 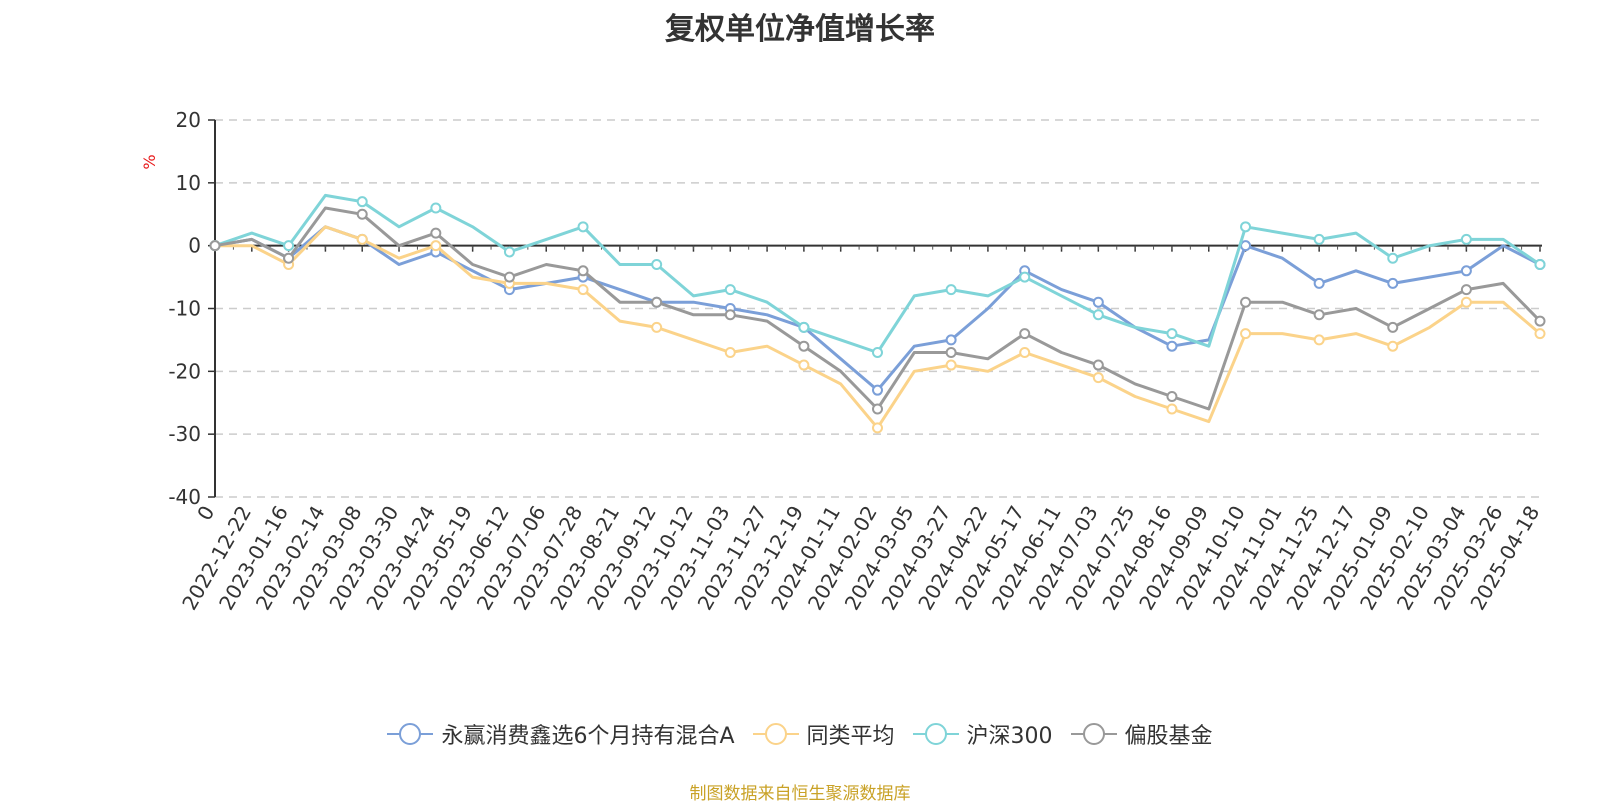 I want to click on legend-item-1: 同类平均, so click(x=823, y=734).